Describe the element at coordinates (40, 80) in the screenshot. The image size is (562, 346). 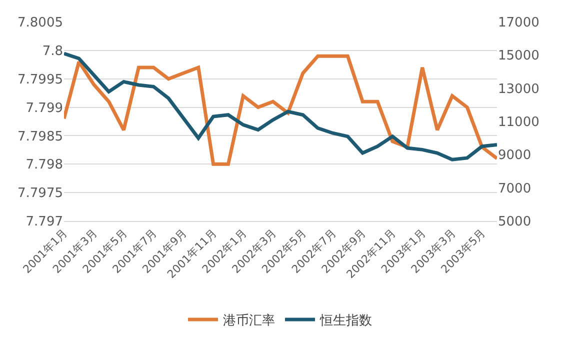
I see `y-tick-label: 7.7995` at that location.